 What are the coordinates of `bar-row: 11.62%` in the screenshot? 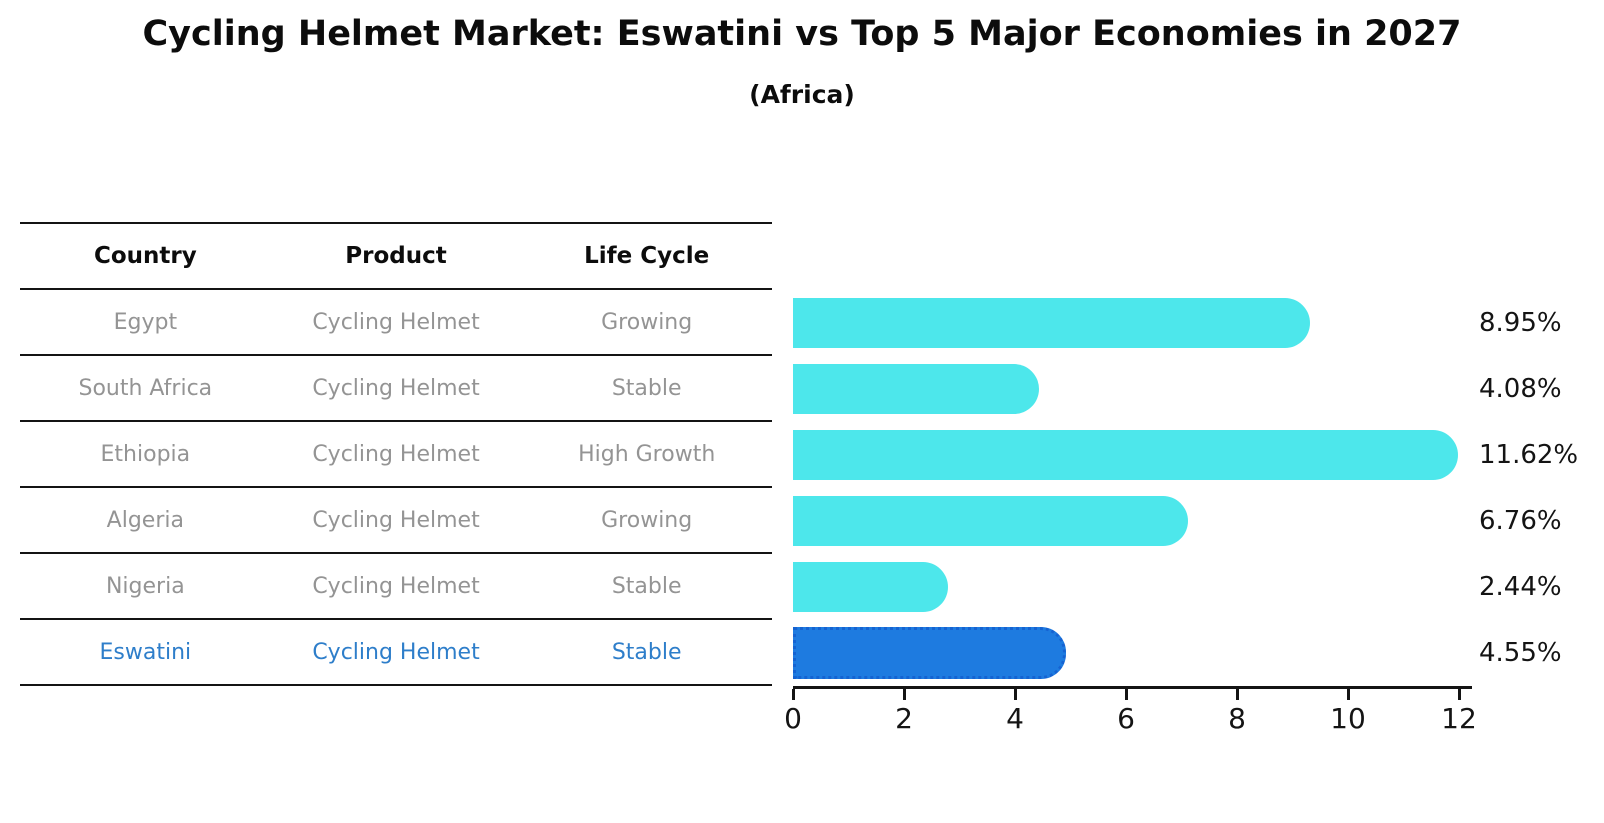 It's located at (1198, 455).